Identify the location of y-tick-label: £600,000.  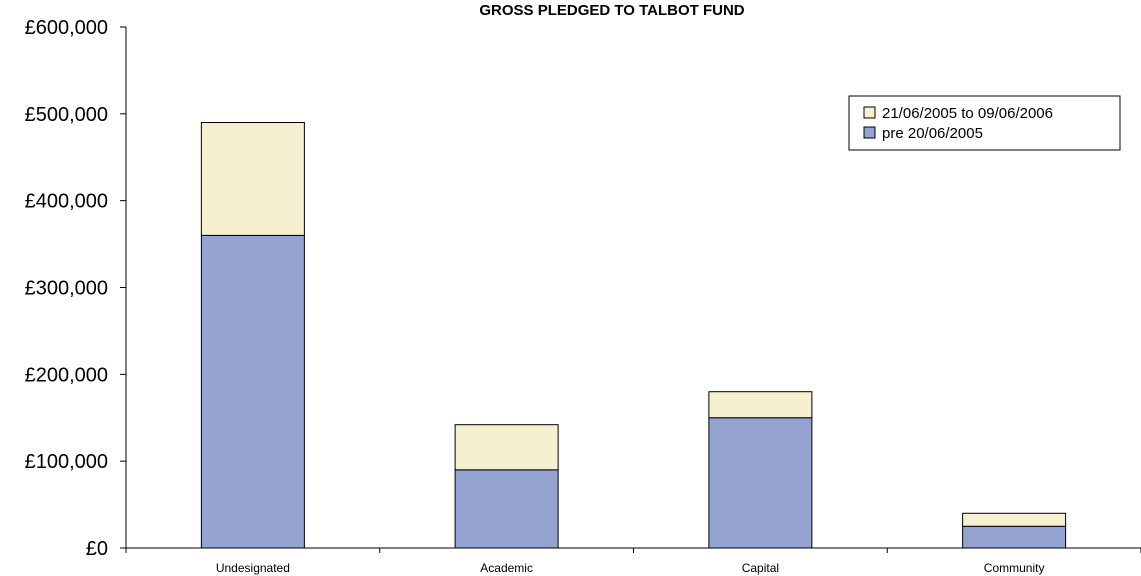
(66, 28).